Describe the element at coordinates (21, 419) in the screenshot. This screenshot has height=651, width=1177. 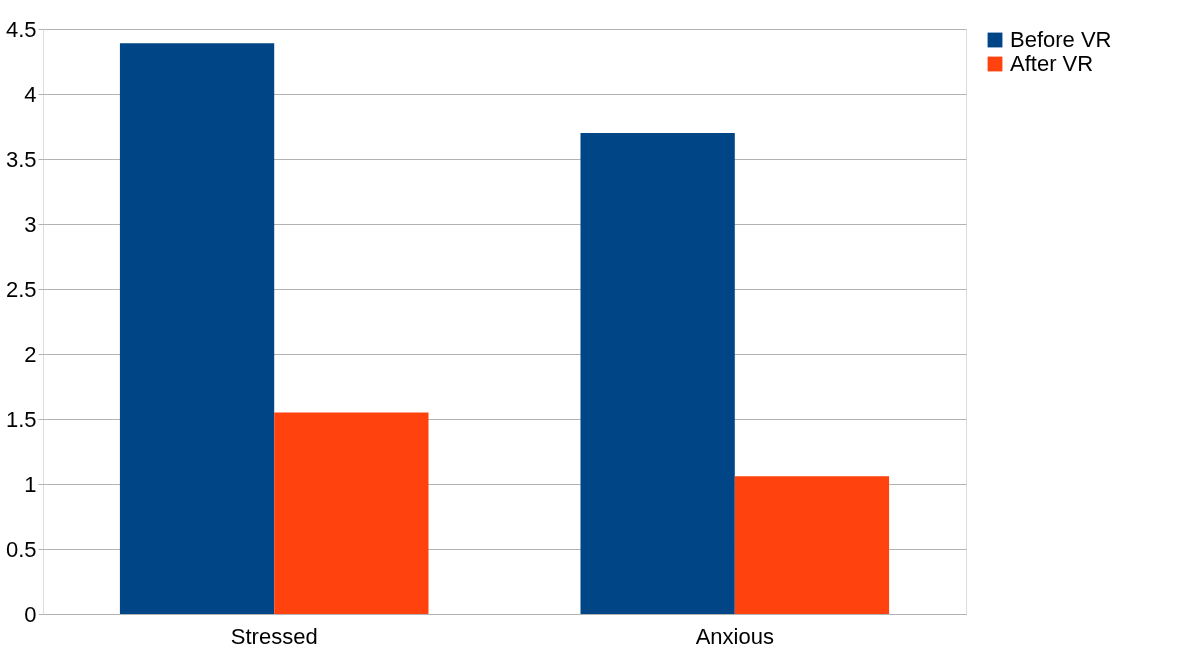
I see `y-tick-label: 1.5` at that location.